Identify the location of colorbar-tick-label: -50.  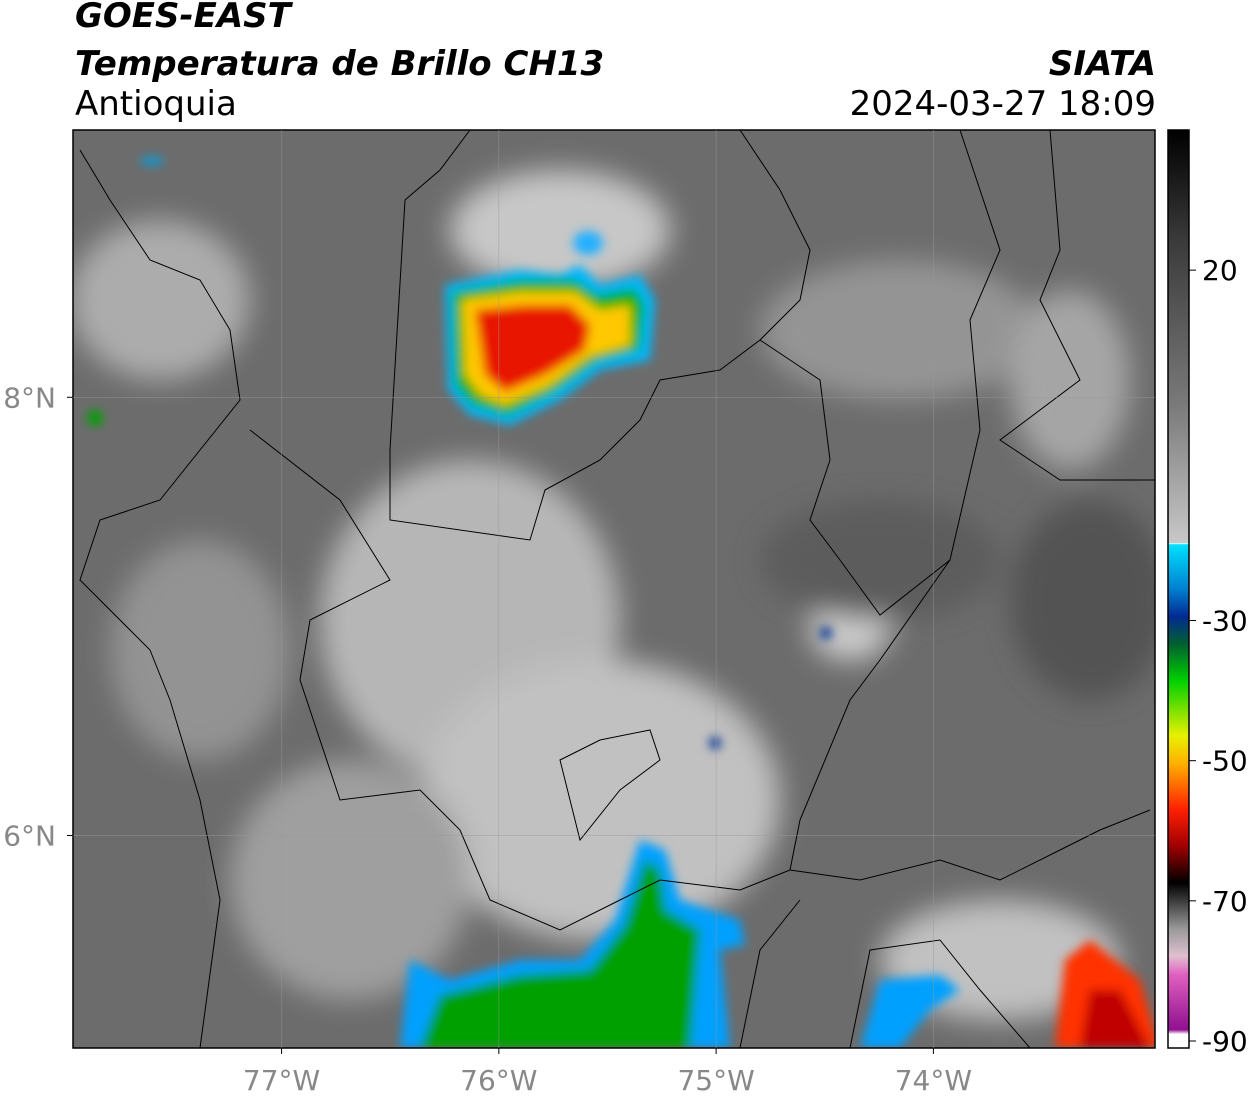
(1225, 761).